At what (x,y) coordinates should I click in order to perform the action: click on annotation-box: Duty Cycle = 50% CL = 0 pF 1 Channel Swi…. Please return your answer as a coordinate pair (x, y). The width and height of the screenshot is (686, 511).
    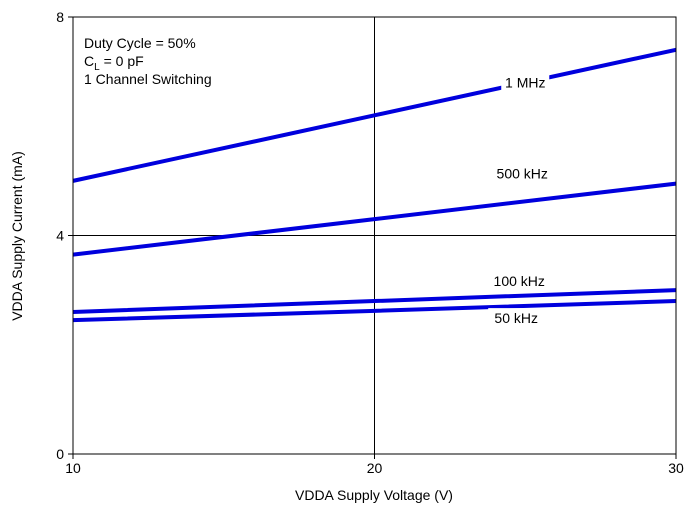
    Looking at the image, I should click on (148, 61).